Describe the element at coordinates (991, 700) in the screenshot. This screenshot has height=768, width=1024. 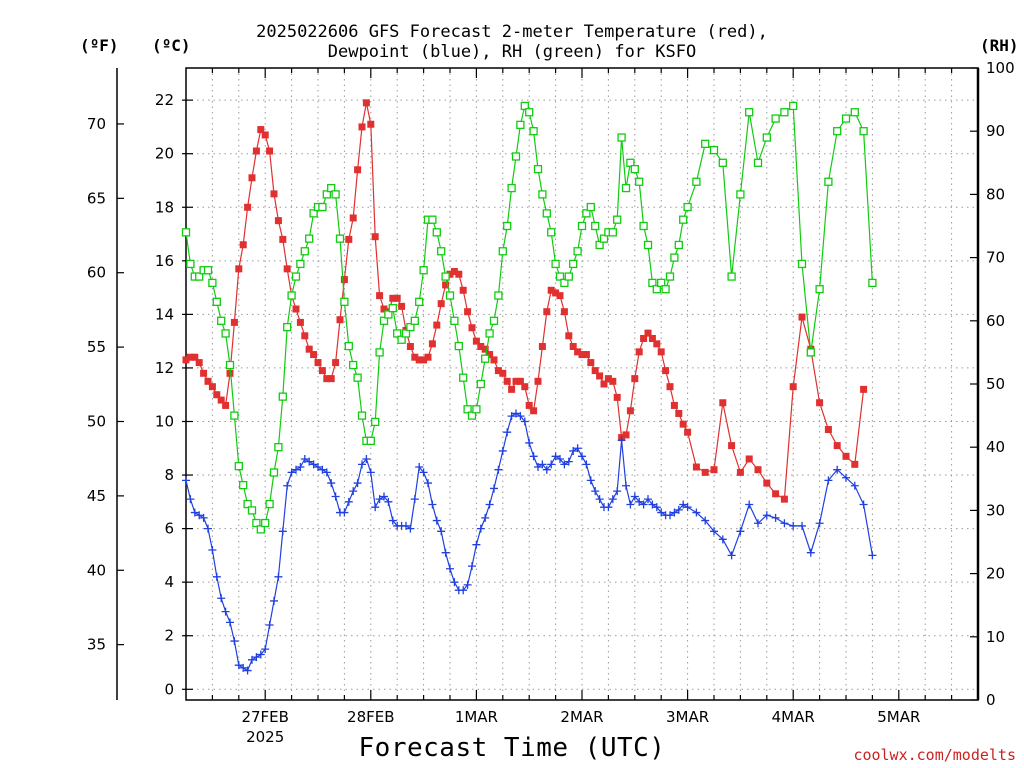
I see `rh-tick-label: 0` at that location.